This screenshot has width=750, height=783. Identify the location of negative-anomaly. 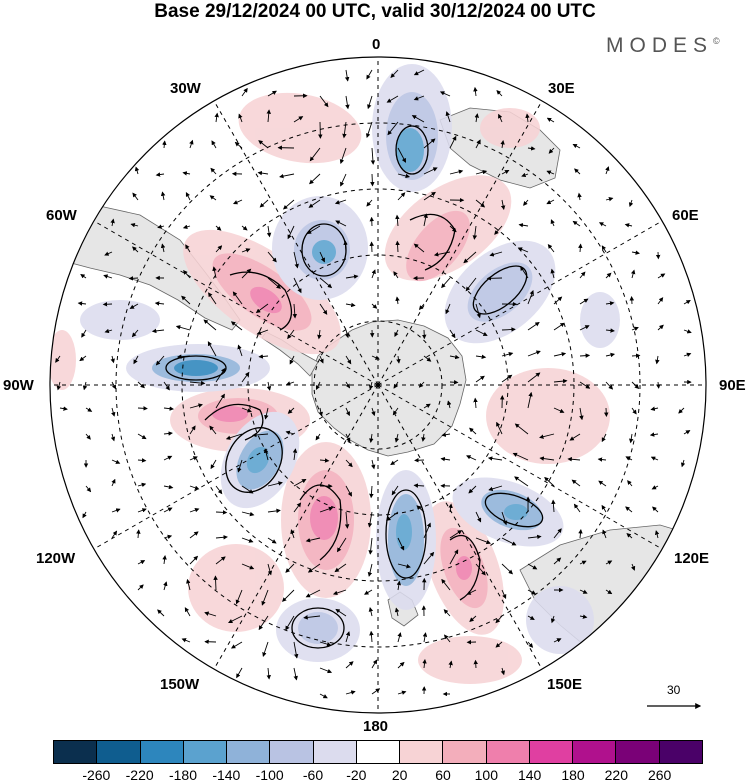
(318, 628).